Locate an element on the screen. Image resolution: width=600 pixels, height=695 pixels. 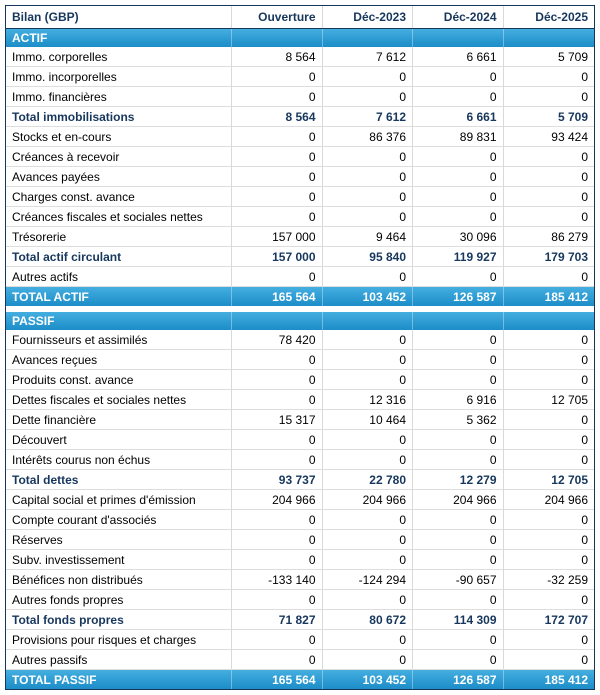
table-row: Immo. financières 0 0 0 0 is located at coordinates (300, 97).